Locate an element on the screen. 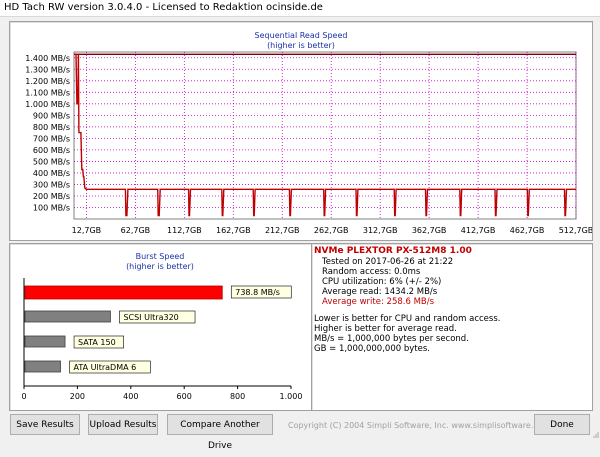  x-tick-label: 212,7GB is located at coordinates (282, 230).